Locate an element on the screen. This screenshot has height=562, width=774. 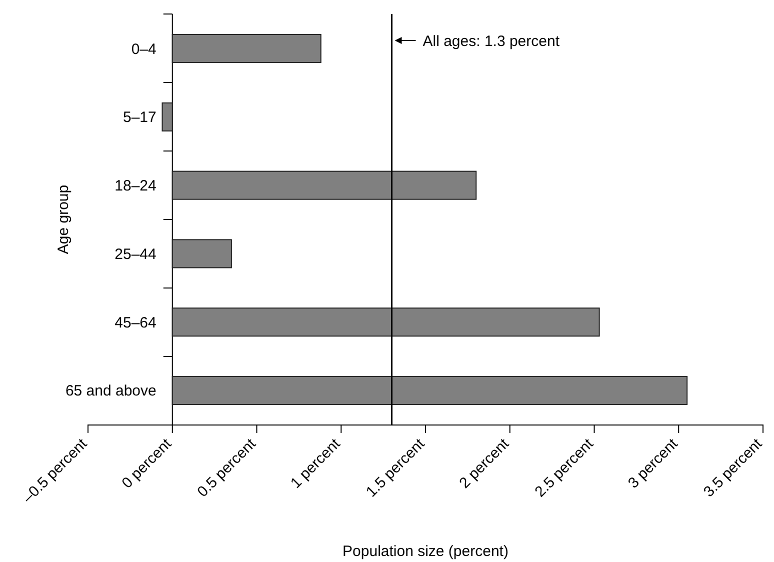
y-tick-label: 45–64 is located at coordinates (135, 323).